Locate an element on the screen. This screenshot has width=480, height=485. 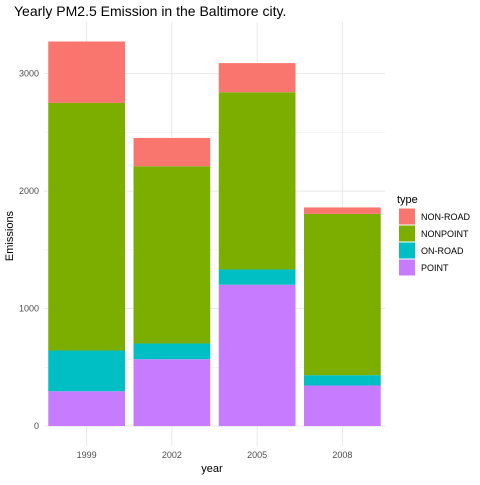
bar-non-road-1999 is located at coordinates (86, 72).